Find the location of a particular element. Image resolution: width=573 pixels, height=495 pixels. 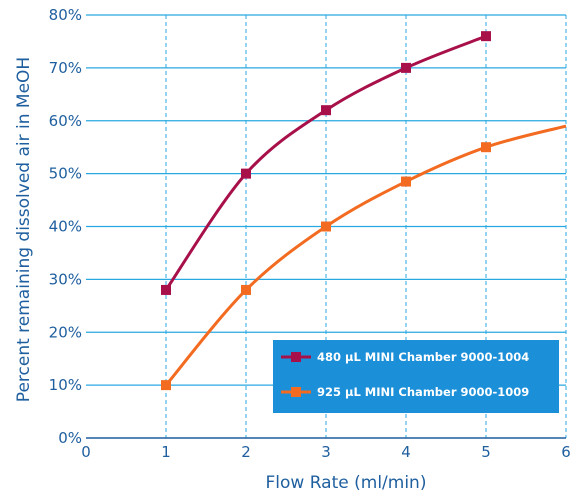

x-axis-label: Flow Rate (ml/min) is located at coordinates (346, 483).